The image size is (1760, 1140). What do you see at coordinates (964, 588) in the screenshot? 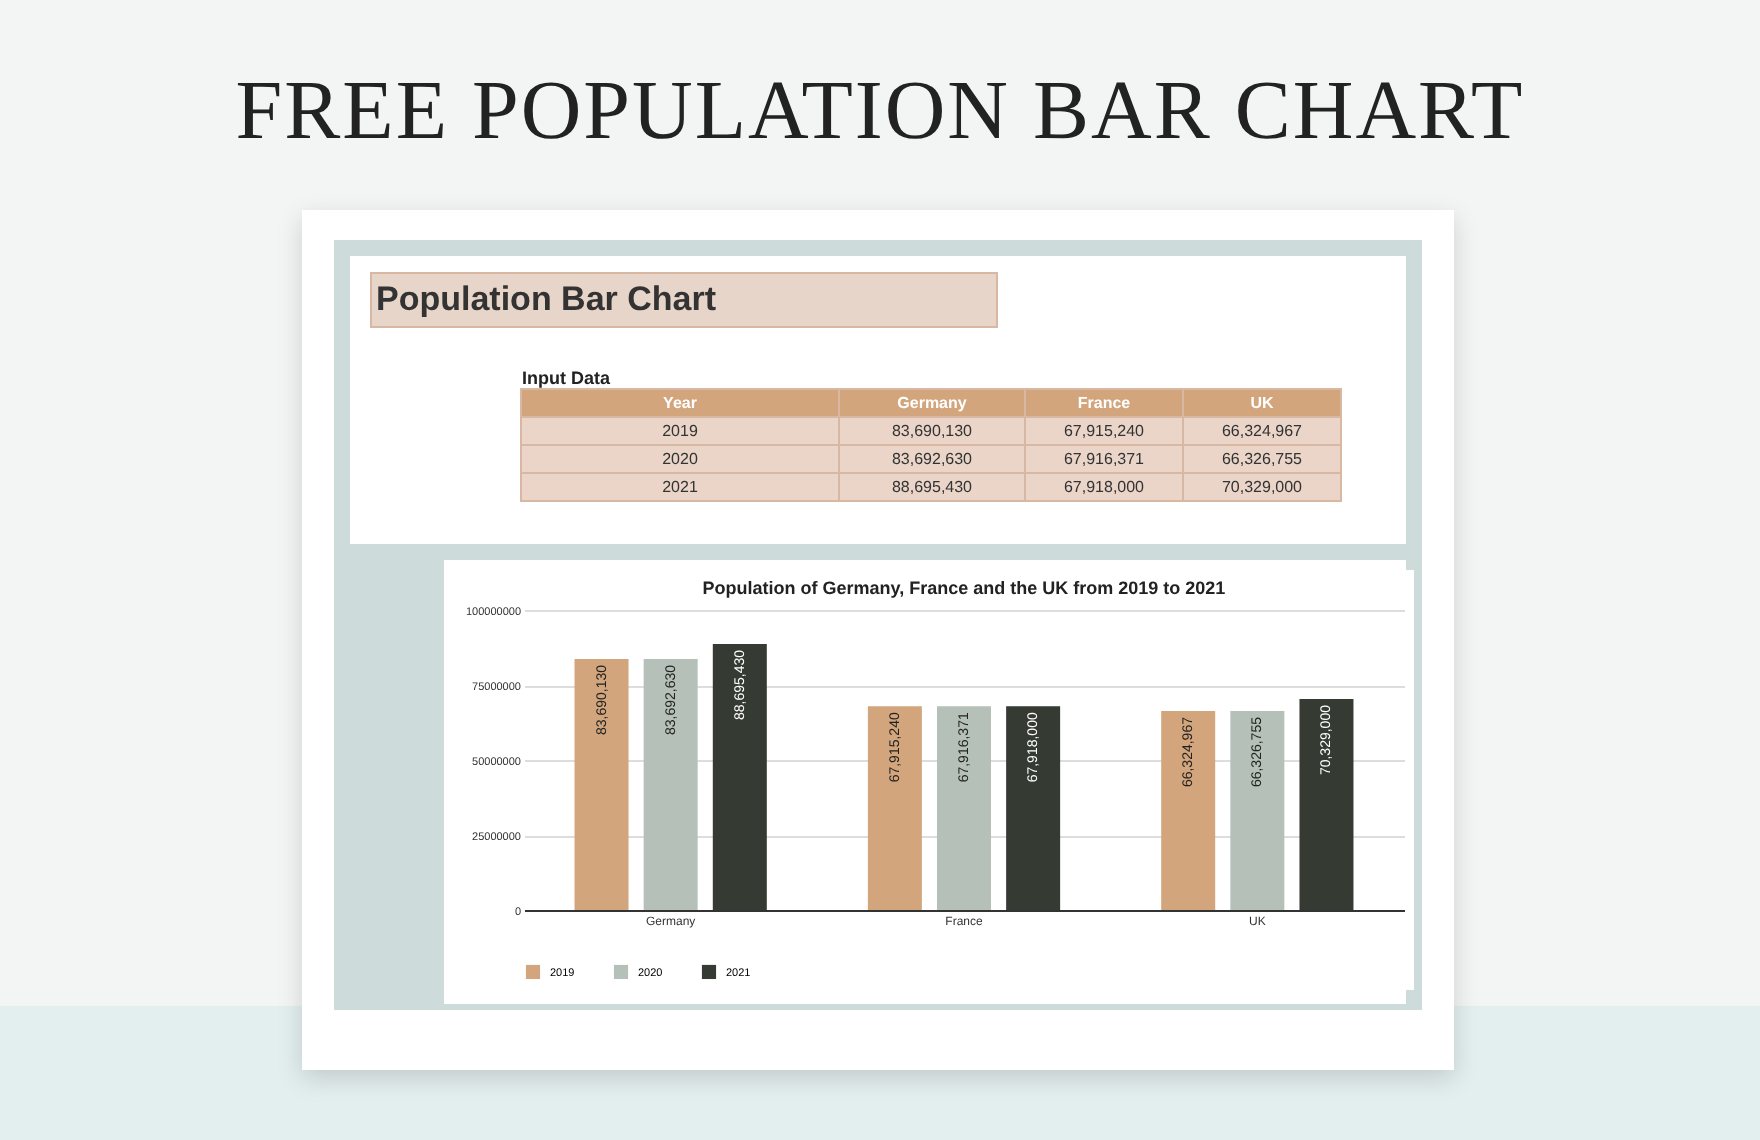
I see `chart-title: Population of Germany, France and the UK from 2019 to 2021` at bounding box center [964, 588].